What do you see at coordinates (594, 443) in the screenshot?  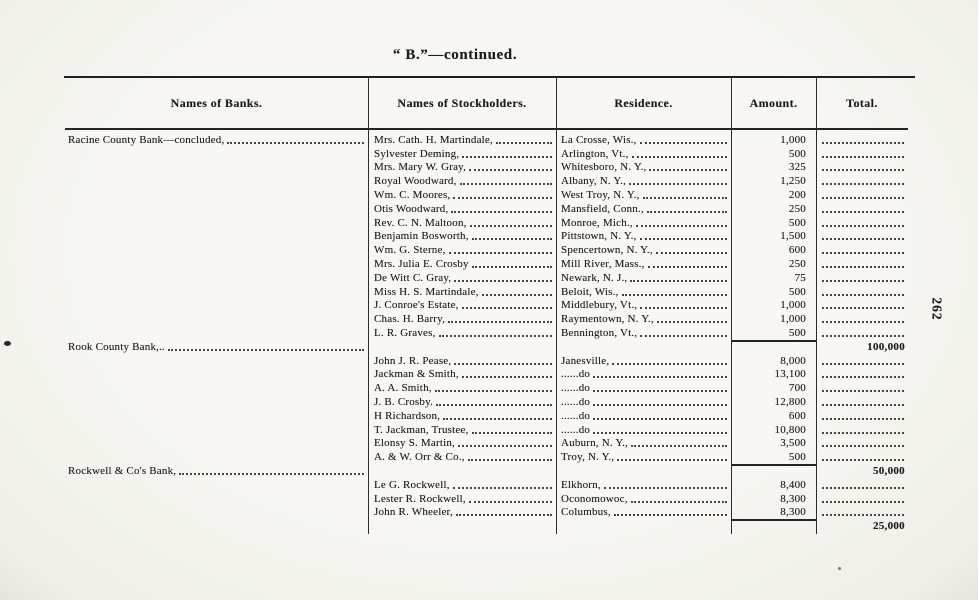 I see `cell-text: Auburn, N. Y.,` at bounding box center [594, 443].